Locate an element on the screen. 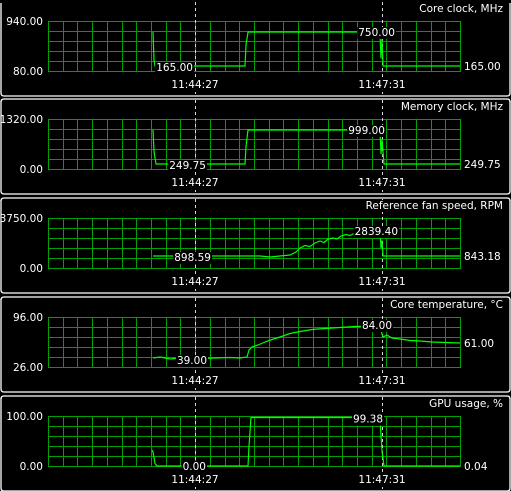  current-value-label: 843.18 is located at coordinates (482, 257).